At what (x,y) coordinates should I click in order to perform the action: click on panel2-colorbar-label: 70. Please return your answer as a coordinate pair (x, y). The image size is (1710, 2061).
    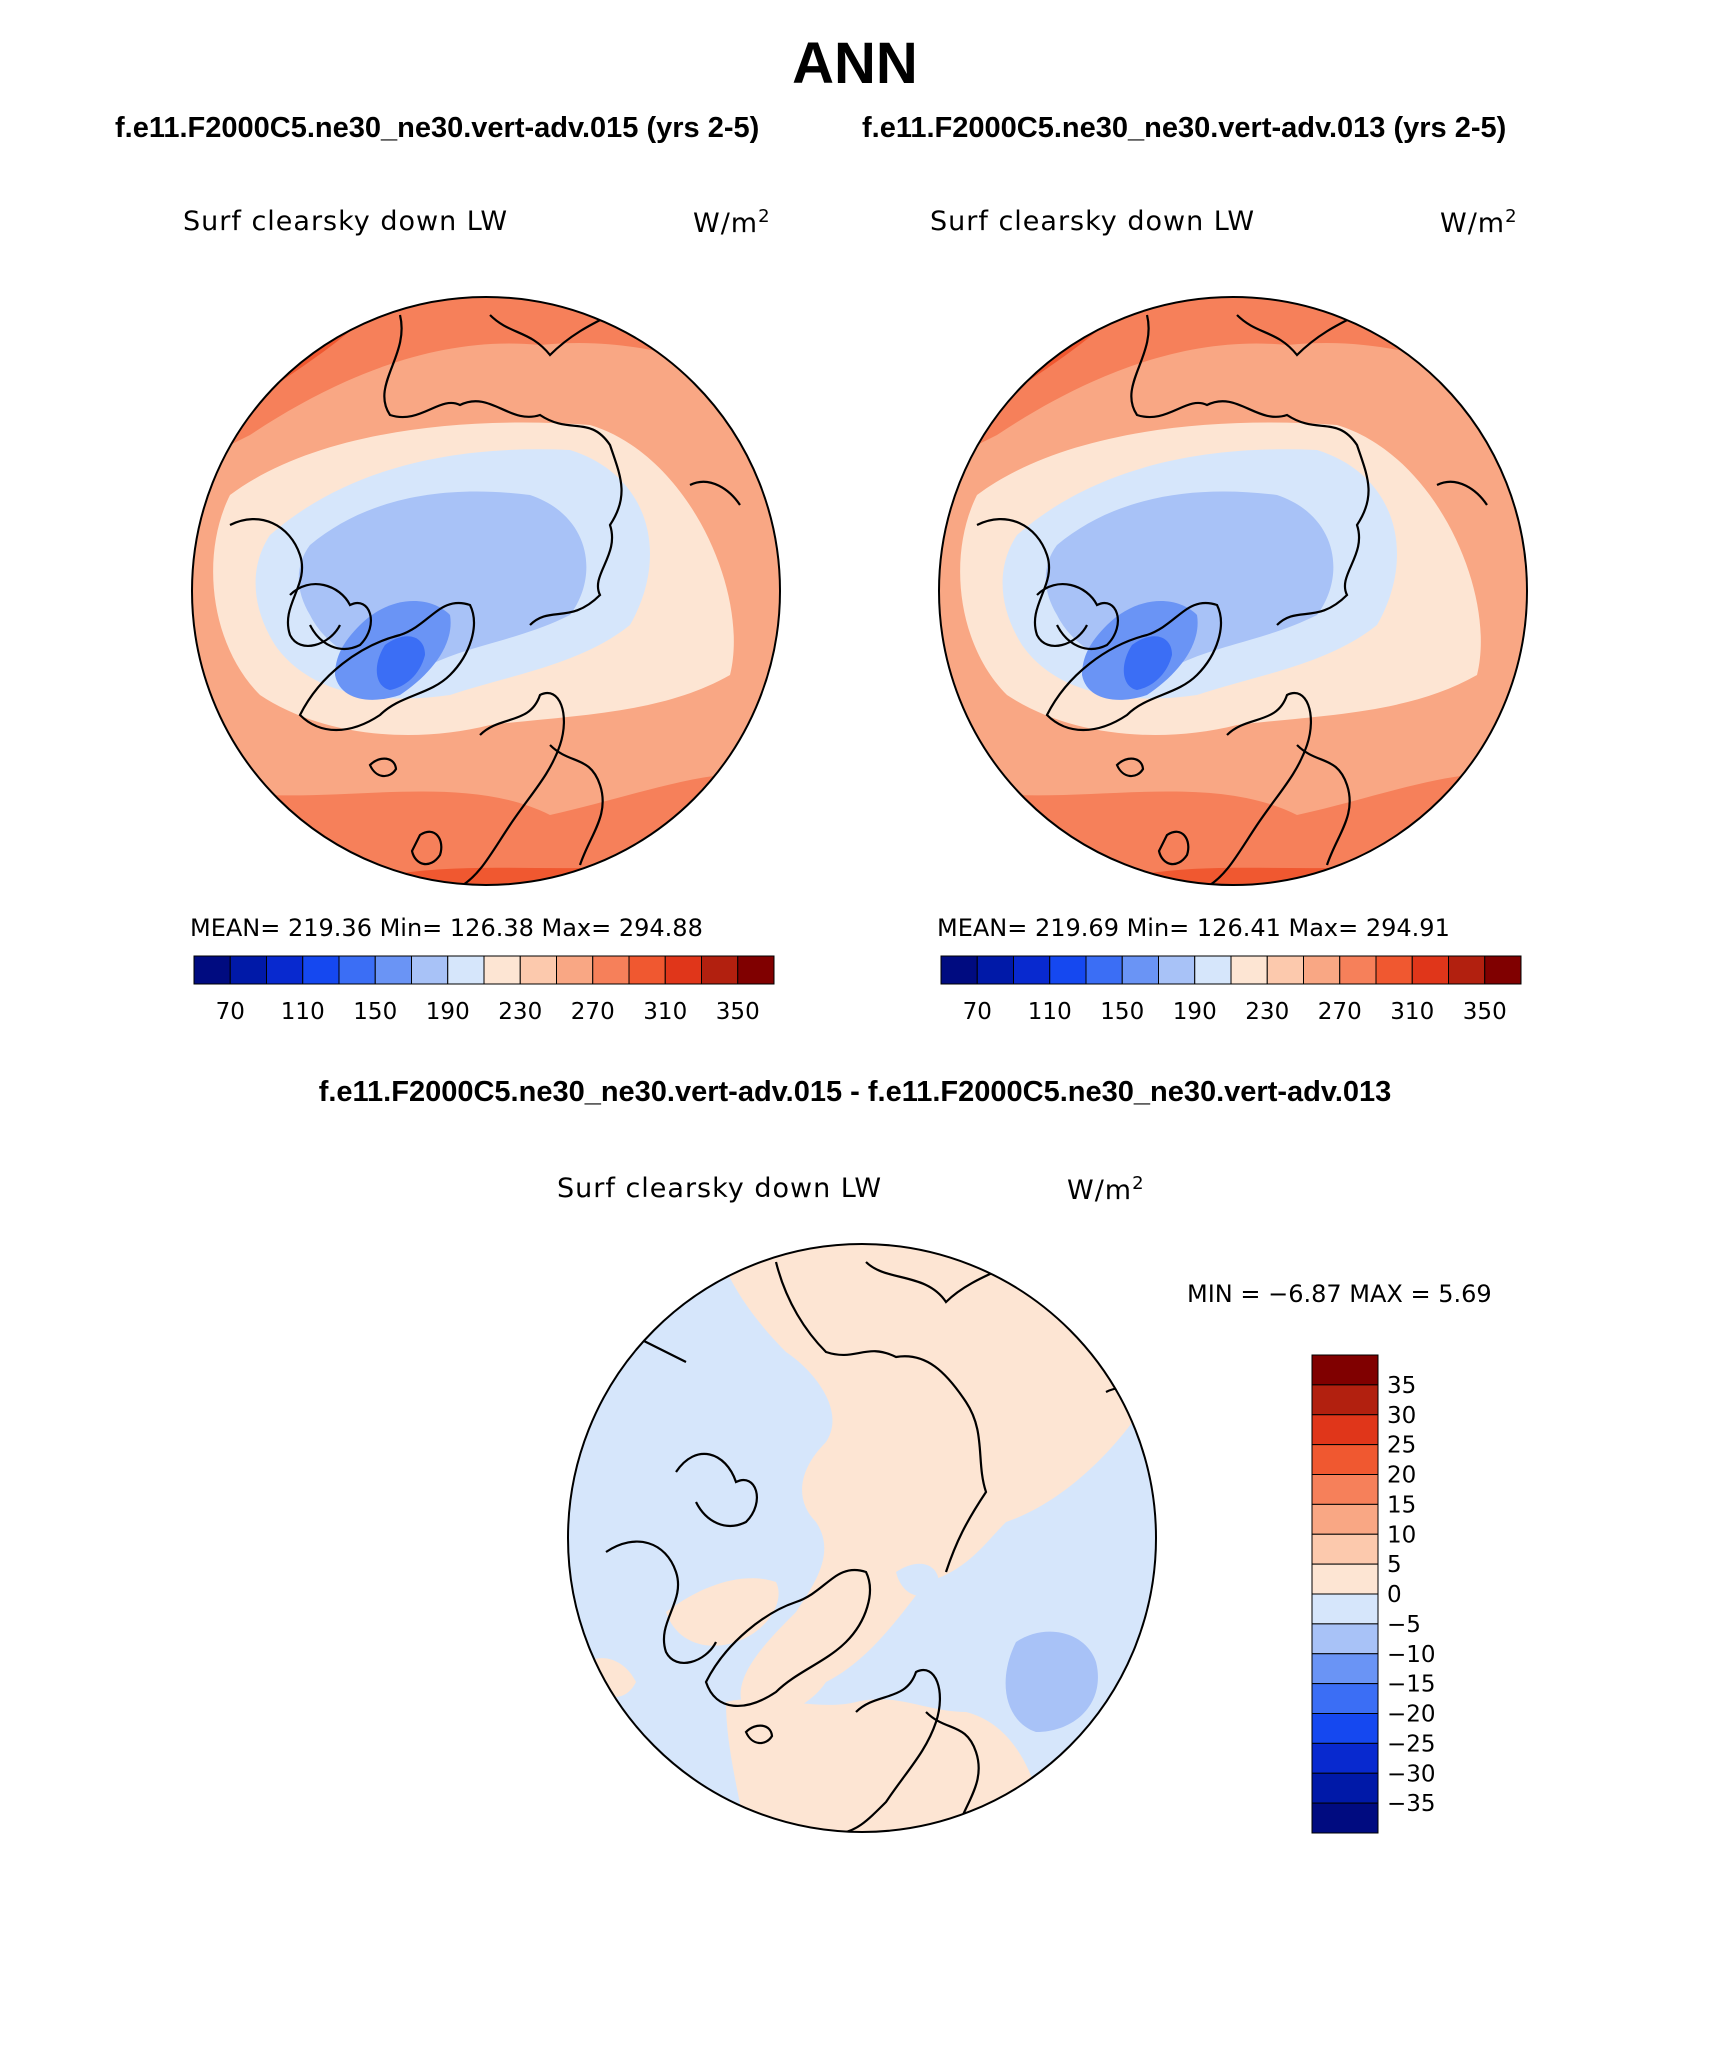
    Looking at the image, I should click on (977, 1012).